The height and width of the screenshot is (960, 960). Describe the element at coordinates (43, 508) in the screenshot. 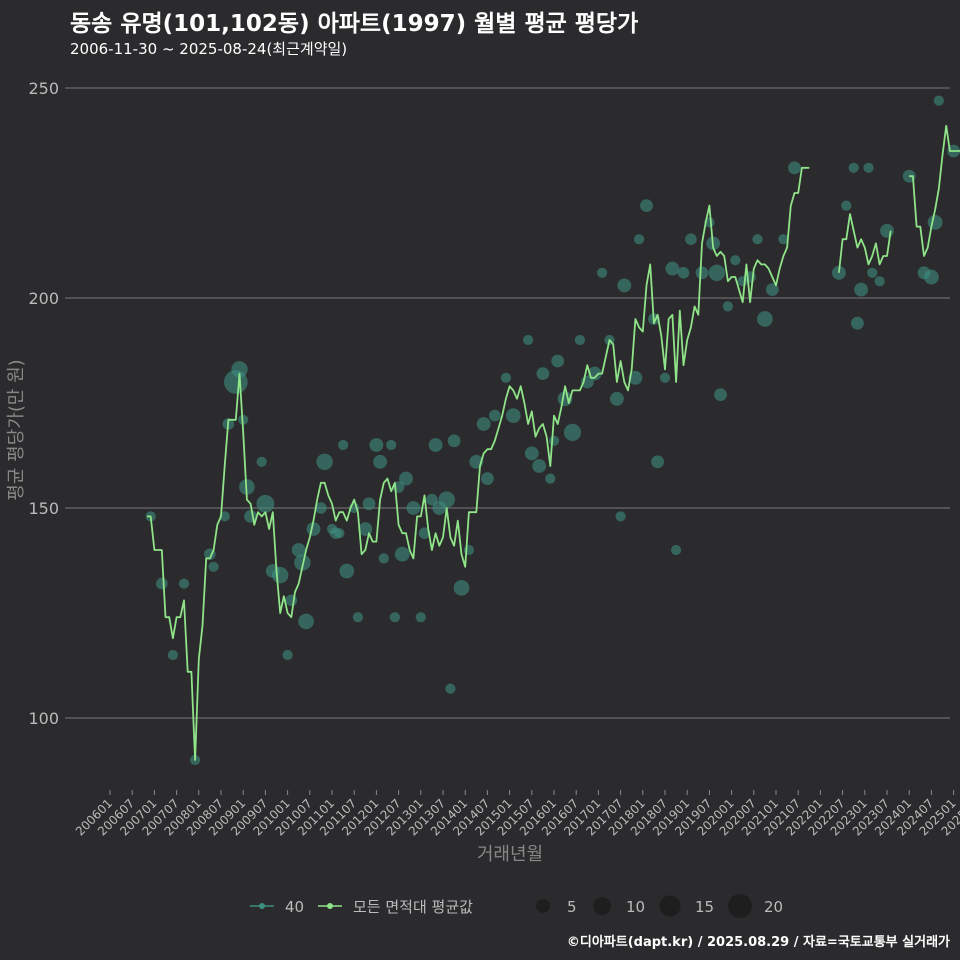

I see `y-tick-label: 150` at that location.